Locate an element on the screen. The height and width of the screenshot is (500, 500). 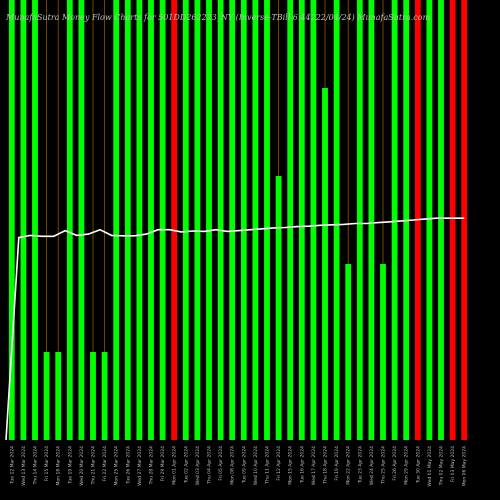
x-tick-label: Mon 08 Apr 2024 is located at coordinates (233, 465).